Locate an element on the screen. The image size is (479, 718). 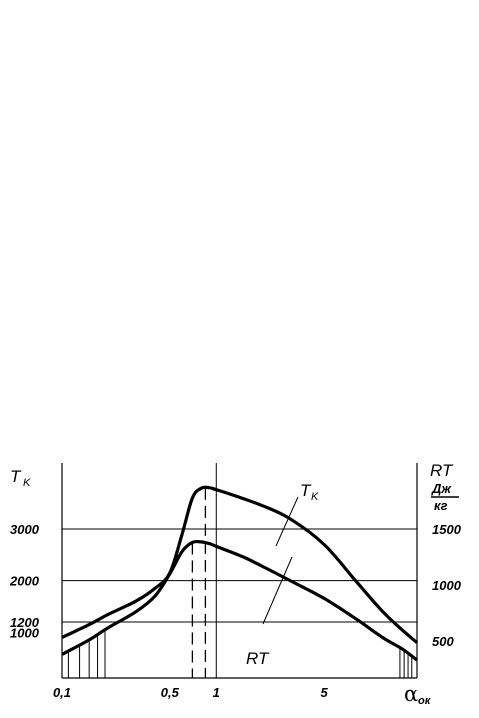
series-label-rt: RT is located at coordinates (258, 658).